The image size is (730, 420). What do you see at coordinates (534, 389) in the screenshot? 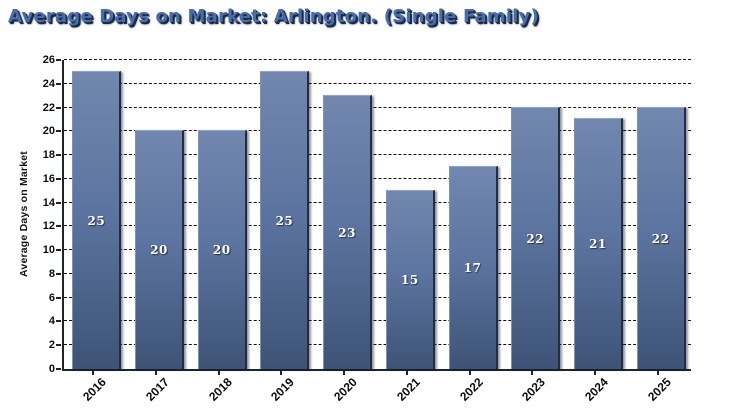
I see `x-tick-label-2023: 2023` at bounding box center [534, 389].